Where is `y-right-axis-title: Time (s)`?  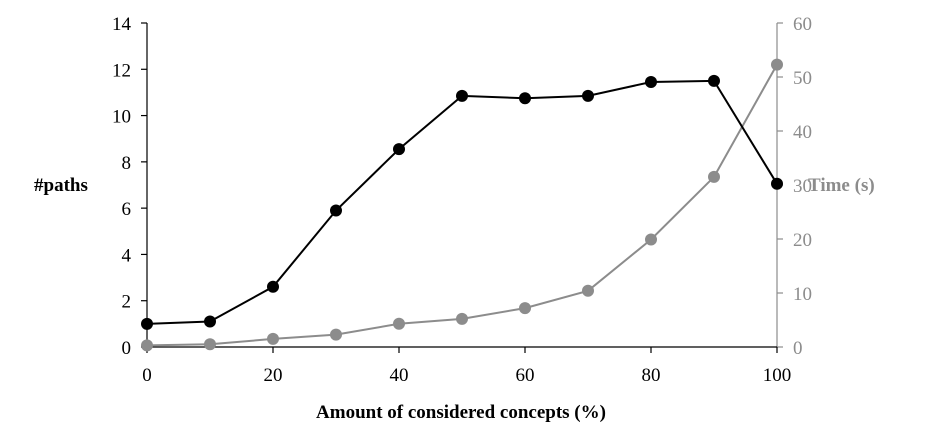 y-right-axis-title: Time (s) is located at coordinates (841, 185).